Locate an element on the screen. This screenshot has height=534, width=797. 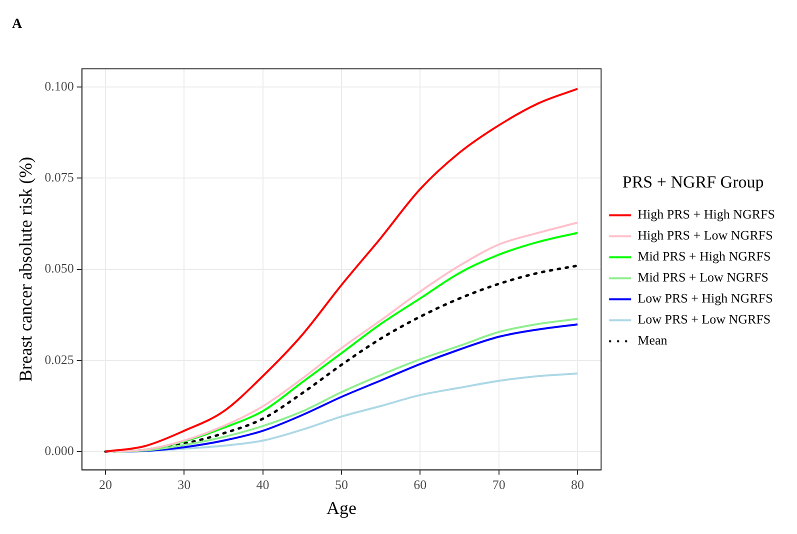
y-tick-label: 0.075 is located at coordinates (59, 177).